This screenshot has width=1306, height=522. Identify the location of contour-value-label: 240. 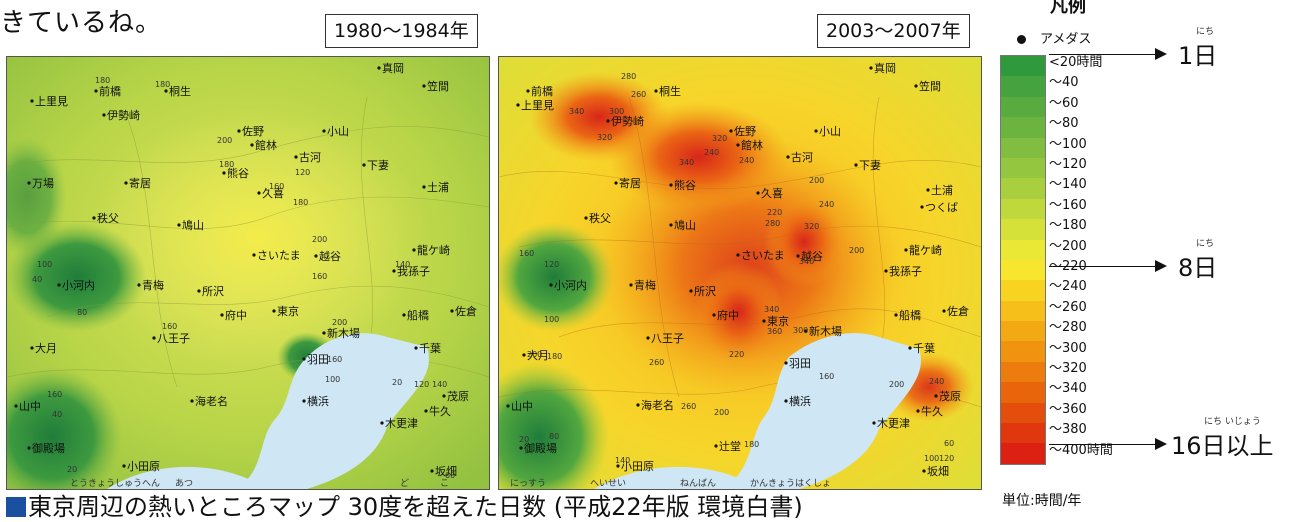
(711, 152).